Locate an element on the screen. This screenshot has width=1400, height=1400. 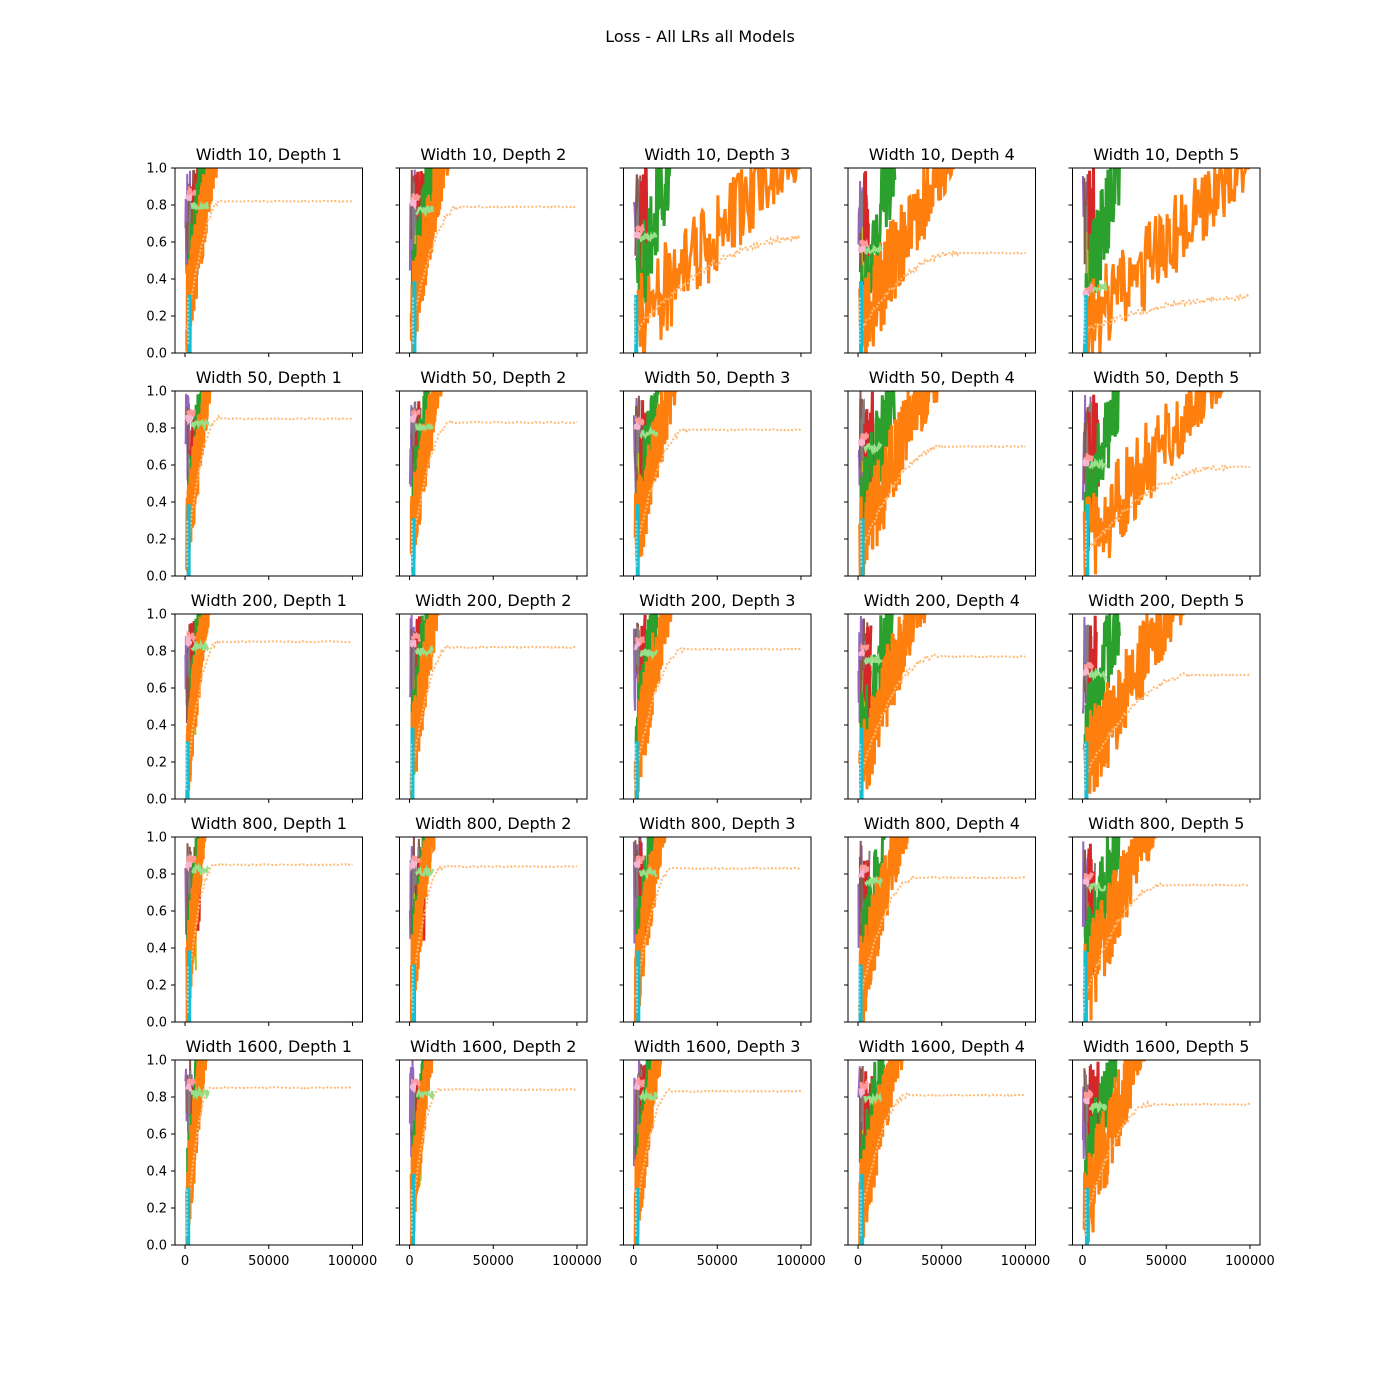
series-line-green is located at coordinates (1101, 475).